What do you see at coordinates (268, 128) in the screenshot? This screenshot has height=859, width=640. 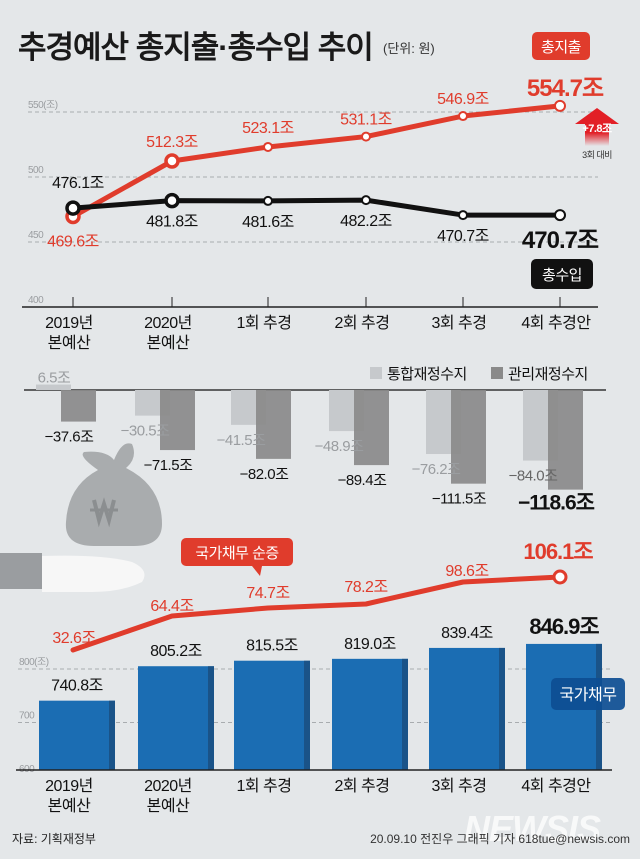 I see `expenditure-value-label: 523.1조` at bounding box center [268, 128].